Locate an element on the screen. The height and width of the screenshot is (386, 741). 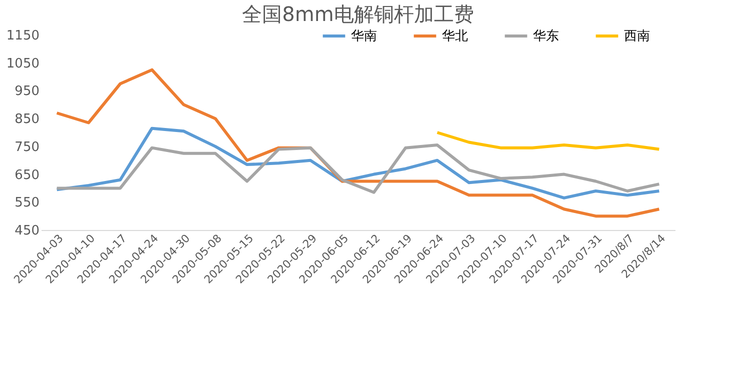
legend-label: 华北 is located at coordinates (455, 36).